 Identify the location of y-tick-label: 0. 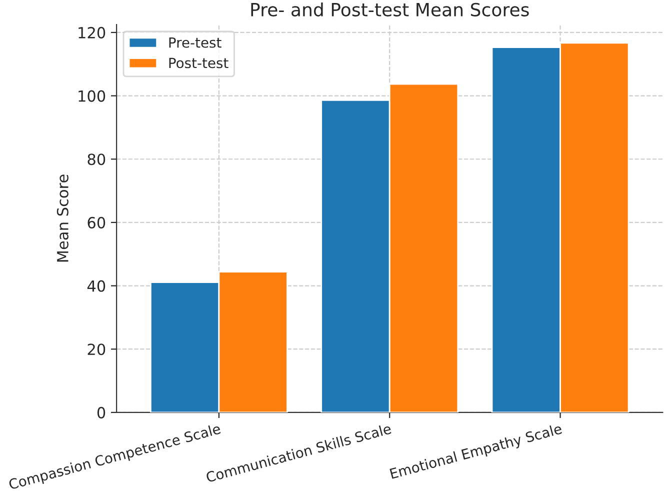
(101, 412).